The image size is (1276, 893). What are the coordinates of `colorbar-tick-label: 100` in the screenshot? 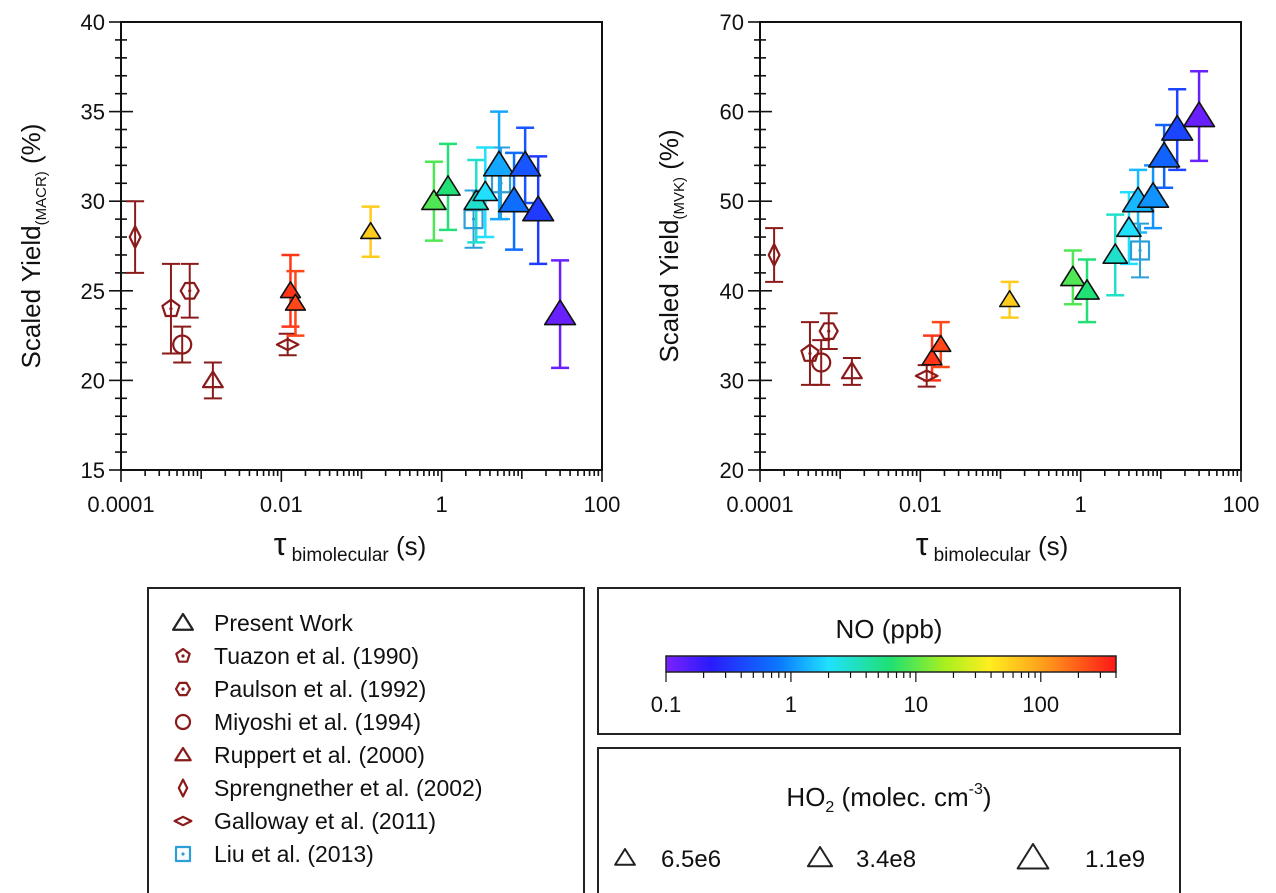 It's located at (1040, 704).